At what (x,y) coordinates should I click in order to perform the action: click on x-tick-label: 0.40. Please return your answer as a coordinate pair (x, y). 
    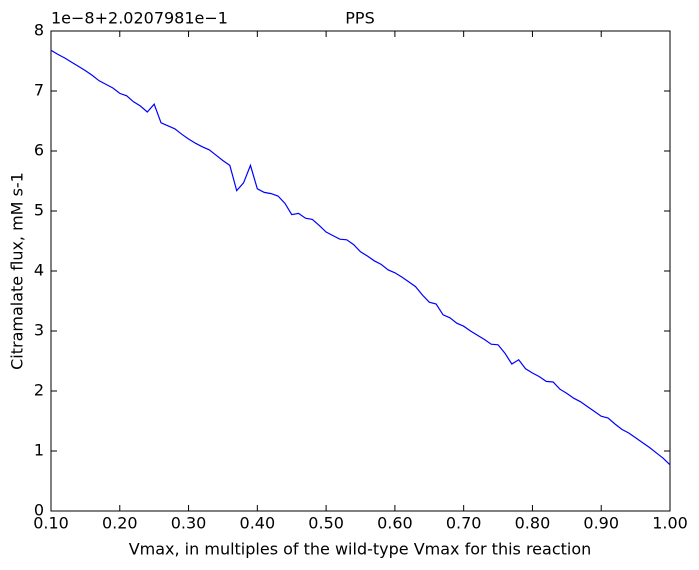
    Looking at the image, I should click on (258, 523).